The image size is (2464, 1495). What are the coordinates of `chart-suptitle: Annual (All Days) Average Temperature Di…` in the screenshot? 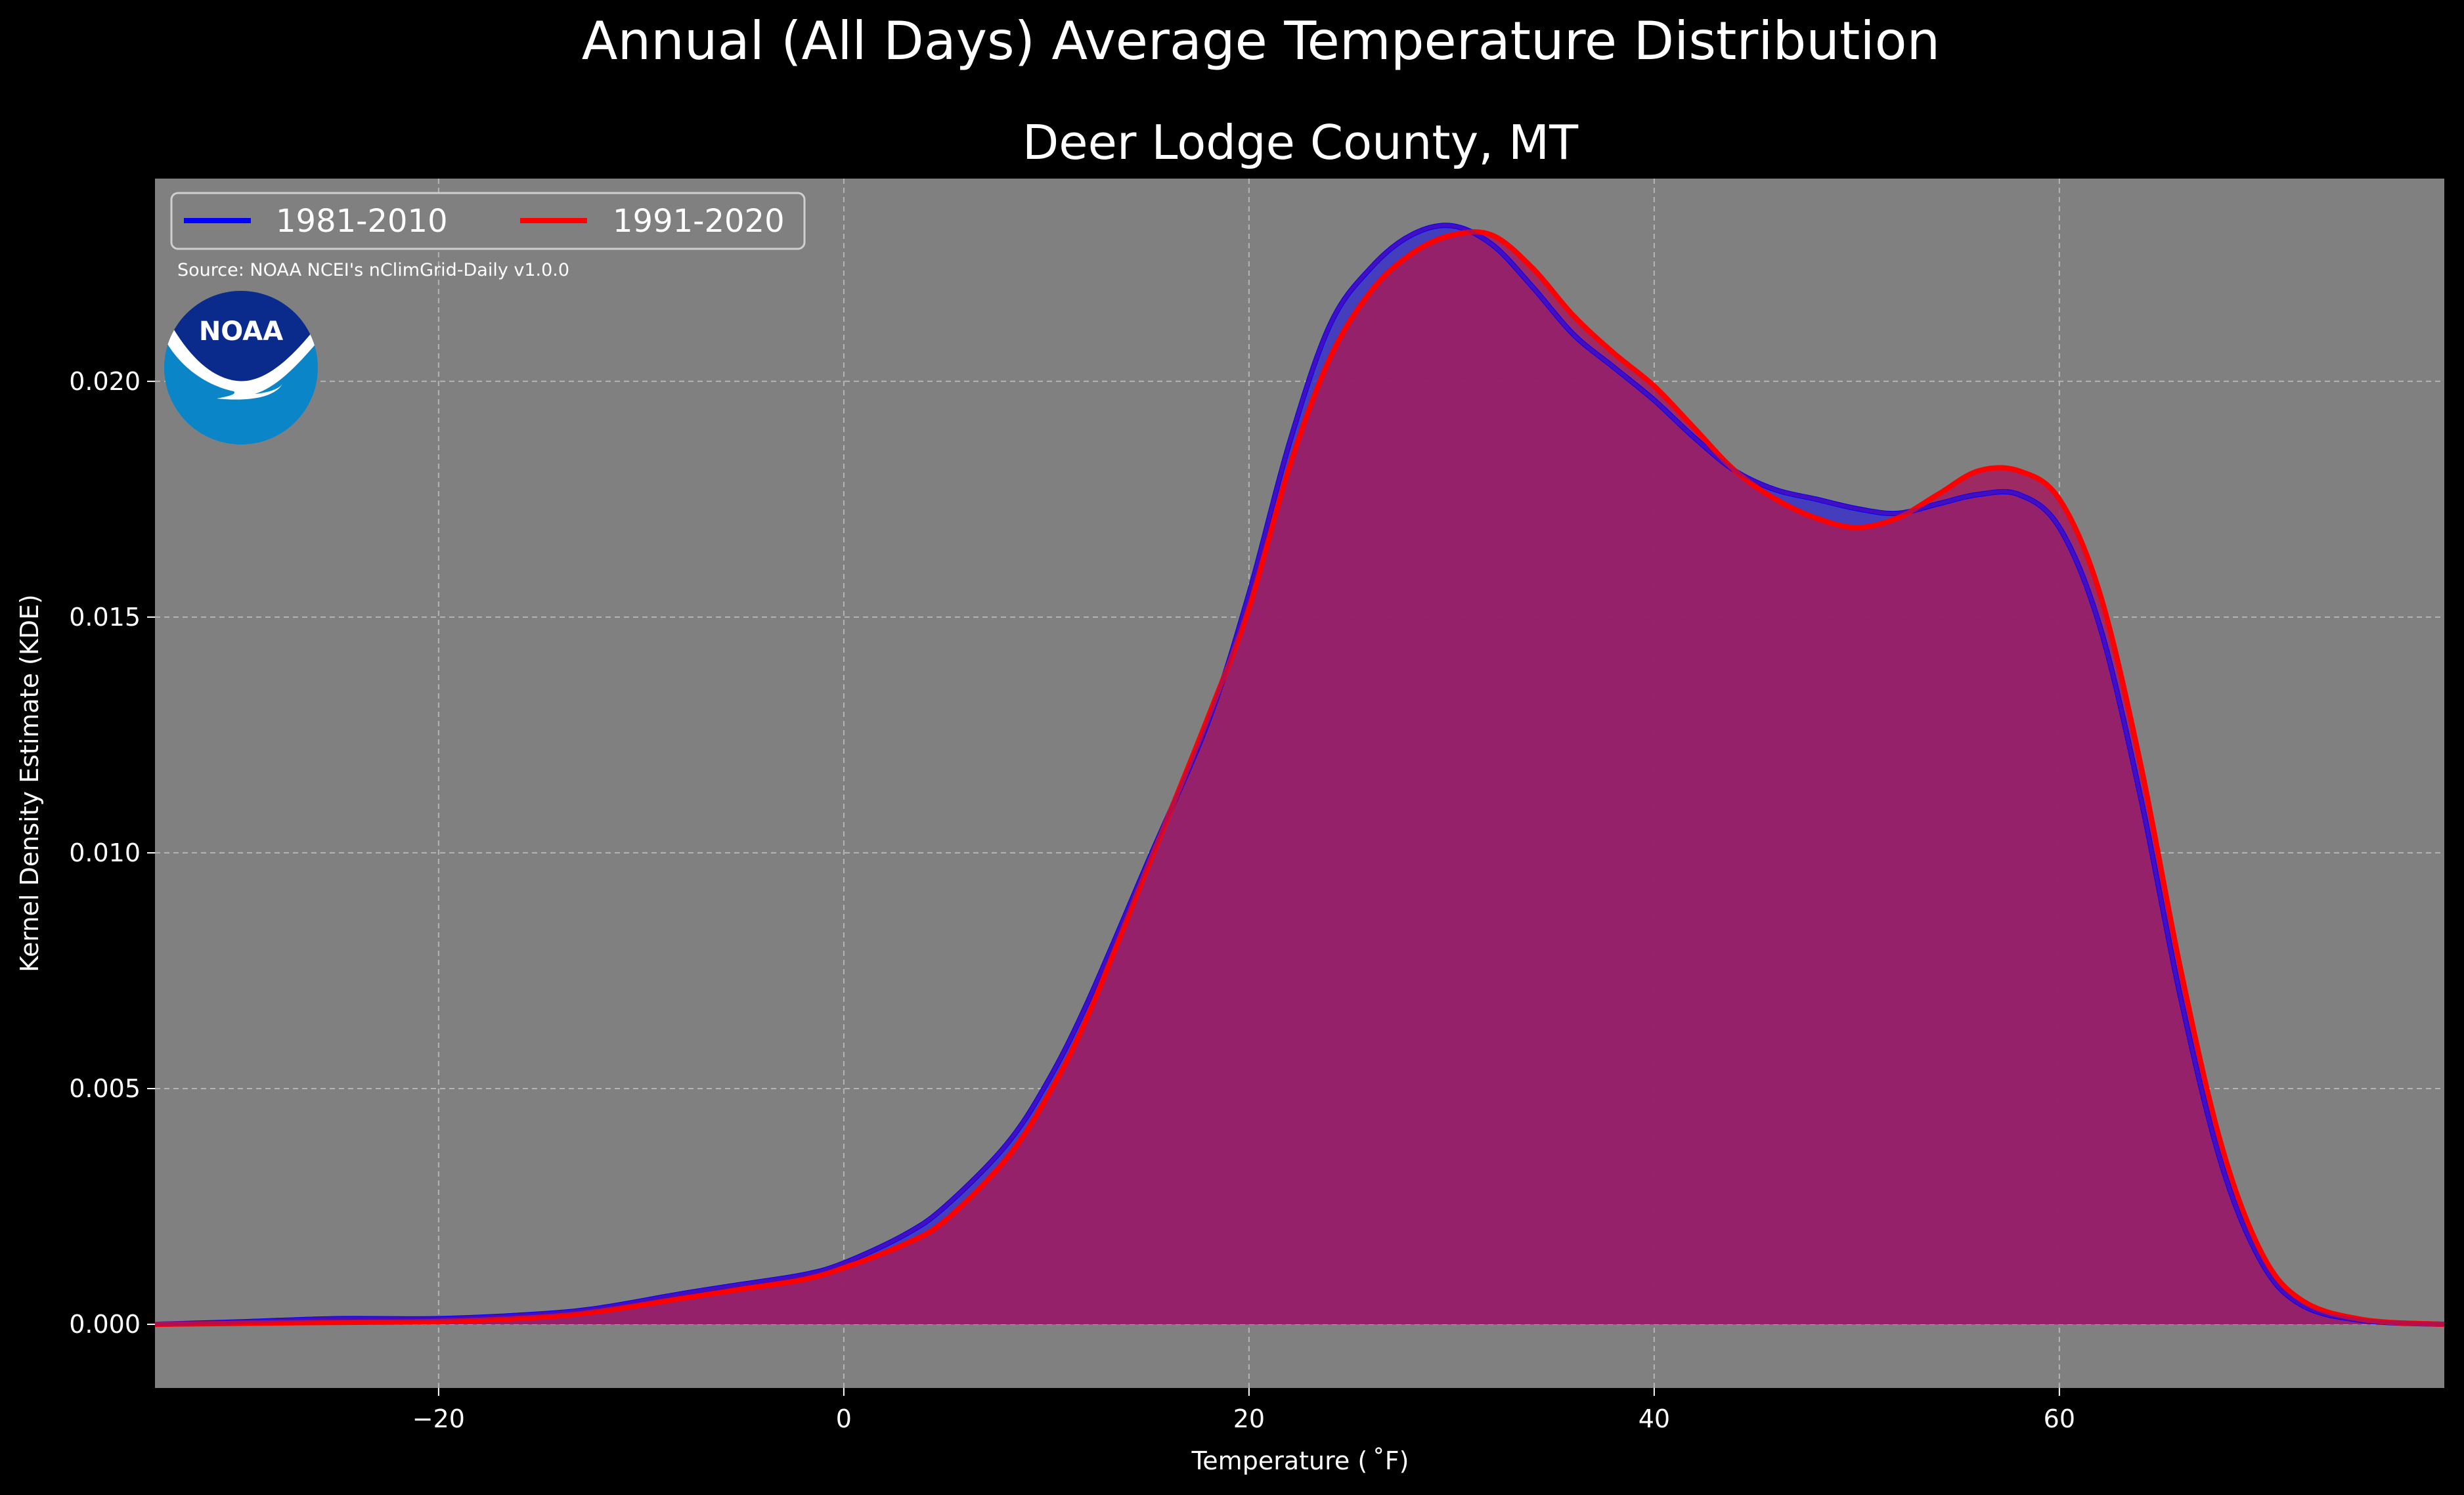 It's located at (1261, 41).